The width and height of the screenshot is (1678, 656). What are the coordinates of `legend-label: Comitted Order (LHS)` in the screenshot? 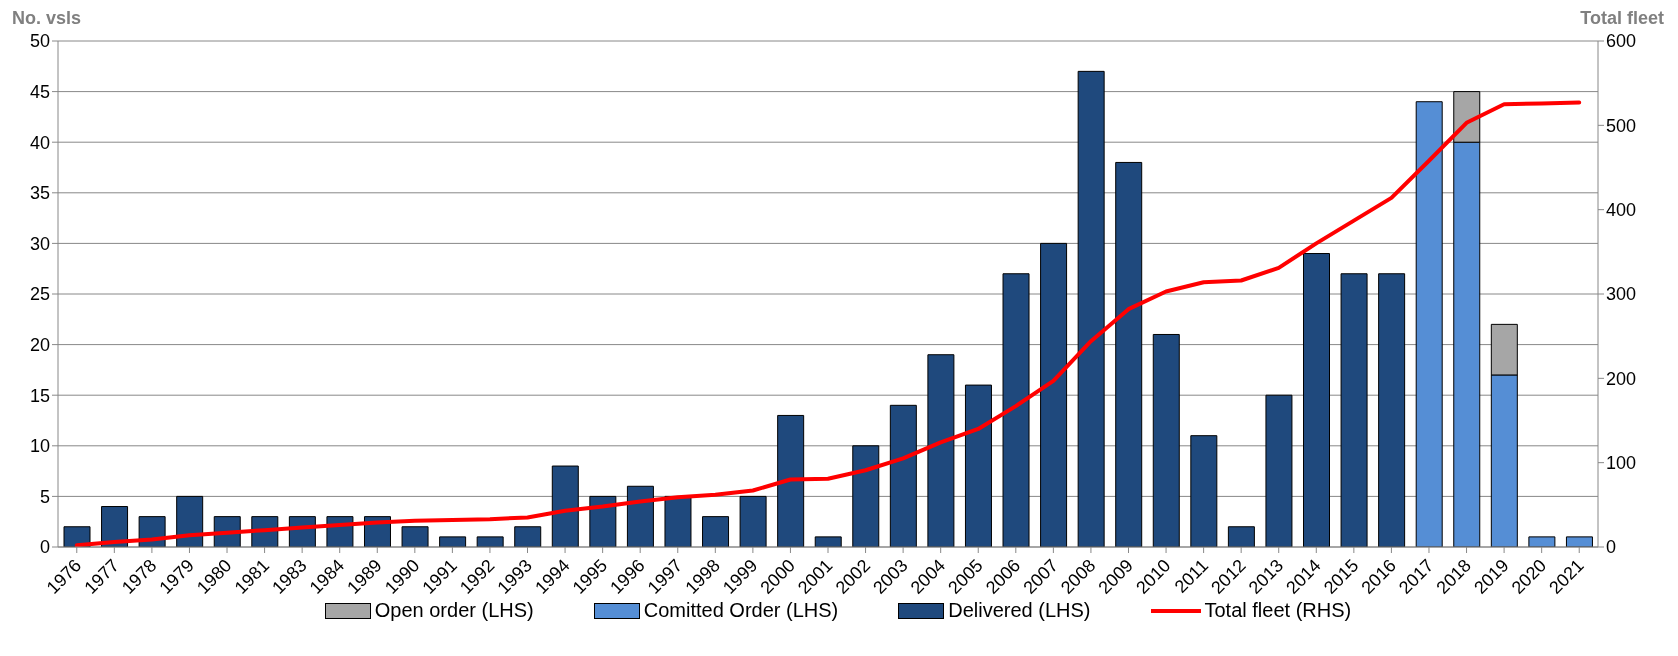 It's located at (741, 610).